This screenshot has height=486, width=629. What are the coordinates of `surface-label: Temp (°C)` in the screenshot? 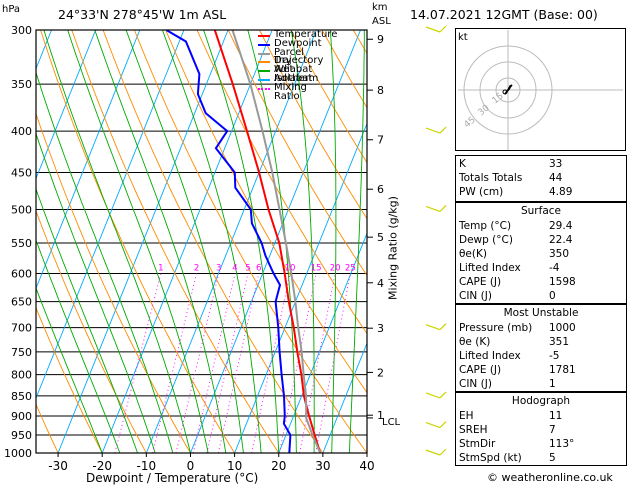 It's located at (485, 226).